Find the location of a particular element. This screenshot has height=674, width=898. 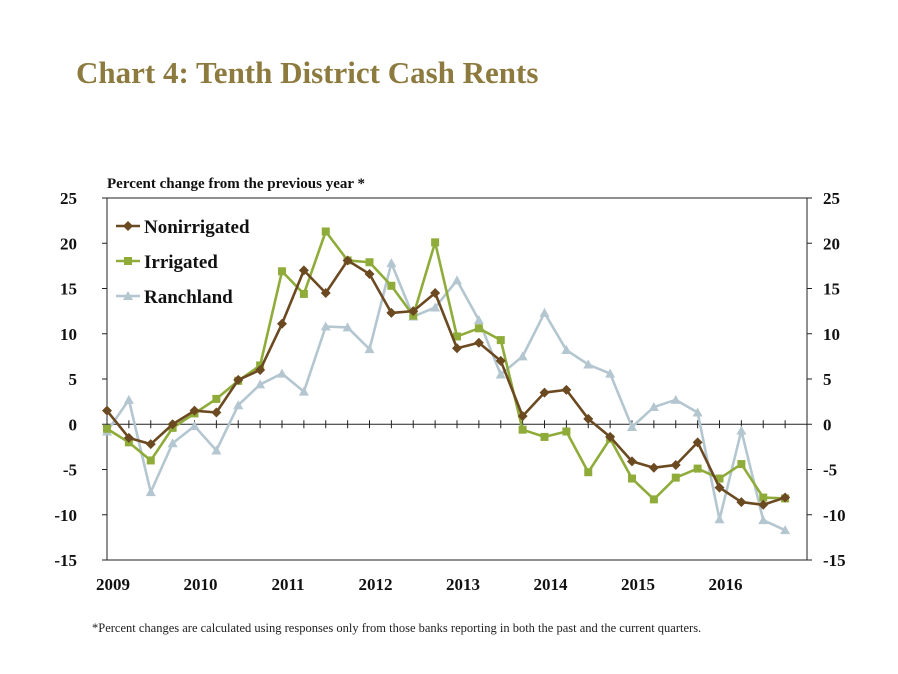

x-tick-label: 2011 is located at coordinates (287, 584).